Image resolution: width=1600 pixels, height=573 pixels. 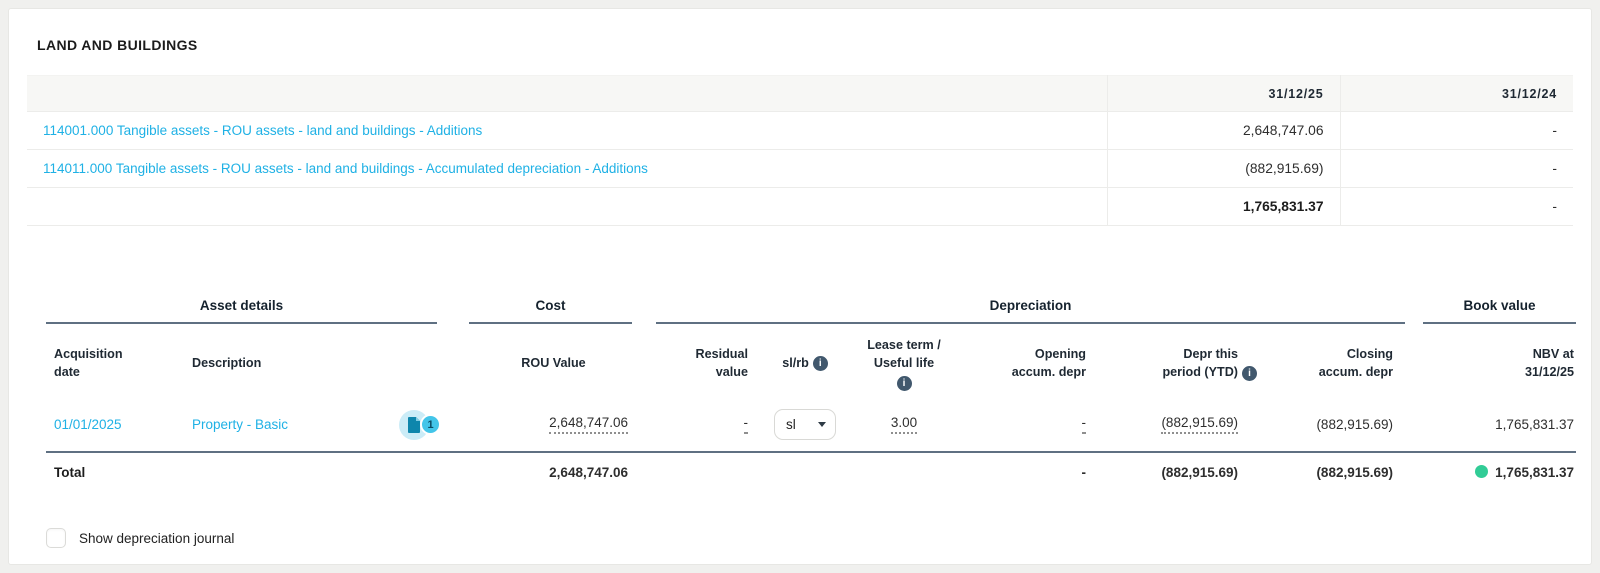 I want to click on lease-term-input: 3.00, so click(x=904, y=425).